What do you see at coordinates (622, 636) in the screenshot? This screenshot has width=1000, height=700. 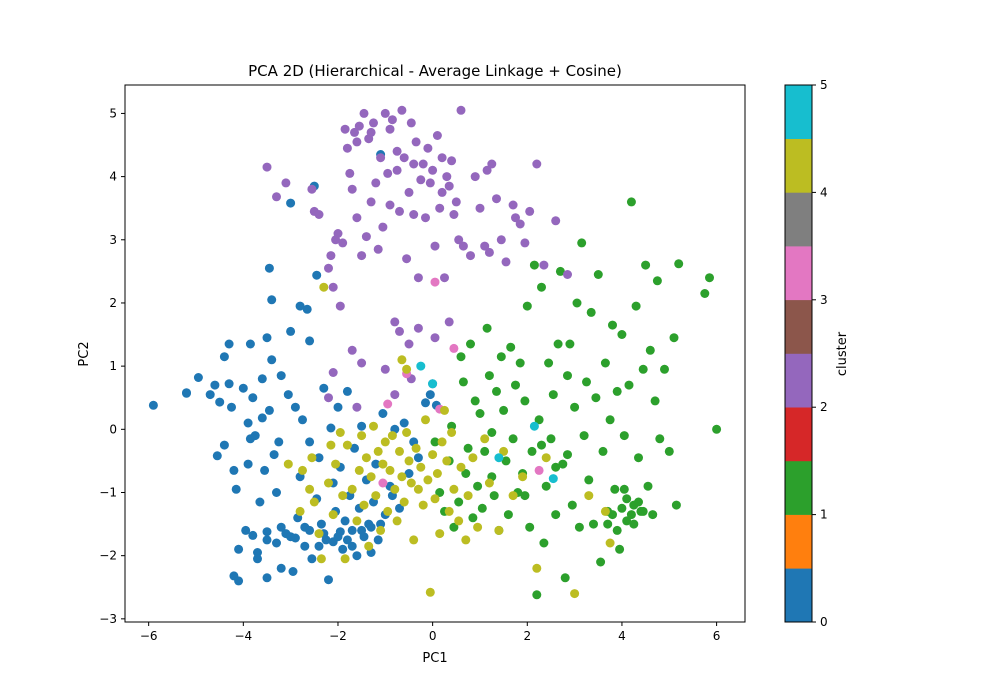 I see `x-tick-label: 4` at bounding box center [622, 636].